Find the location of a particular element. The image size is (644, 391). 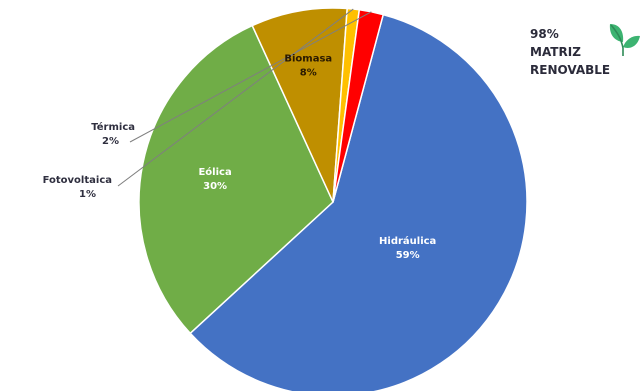

leader-line is located at coordinates (250, 77).